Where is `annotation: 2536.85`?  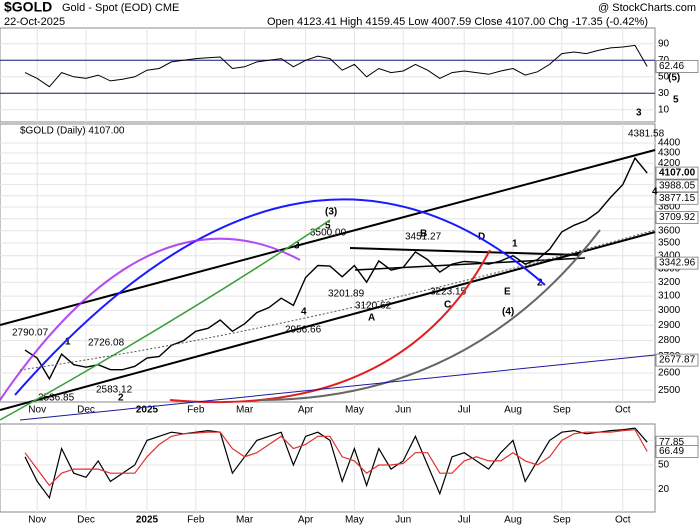
annotation: 2536.85 is located at coordinates (56, 398).